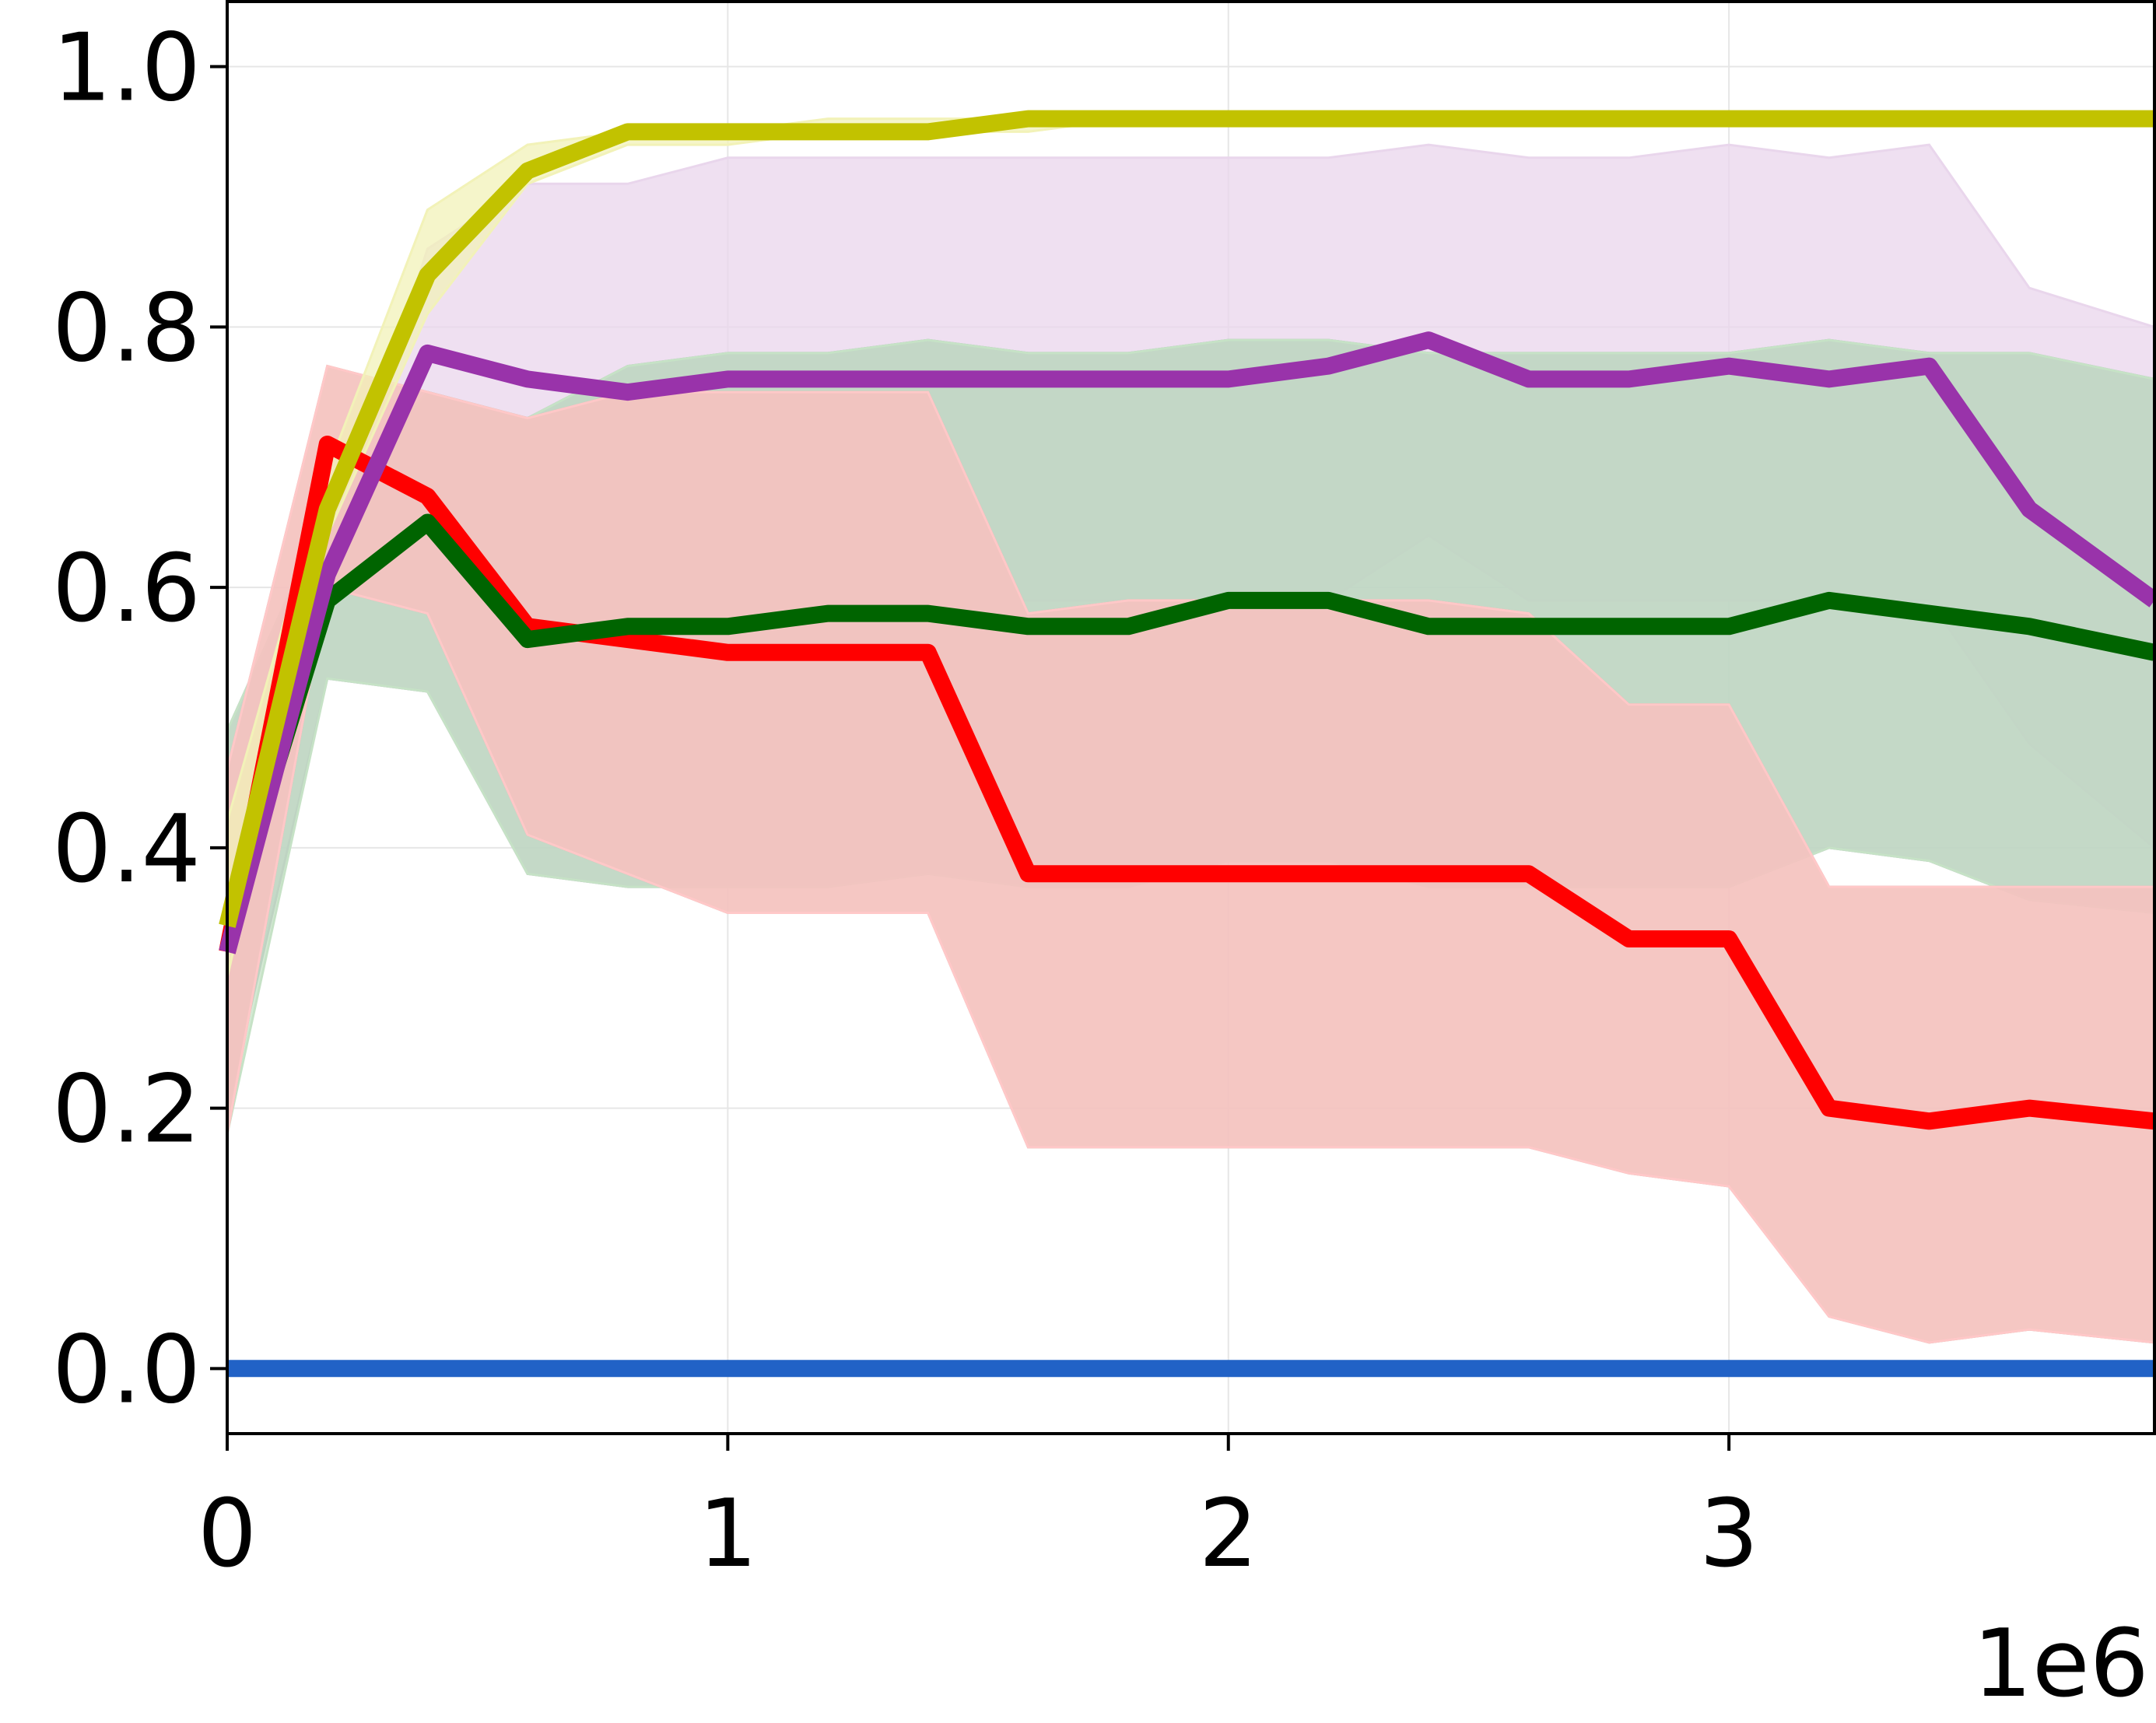 Image resolution: width=2156 pixels, height=1723 pixels. I want to click on x-tick-label: 0, so click(227, 1534).